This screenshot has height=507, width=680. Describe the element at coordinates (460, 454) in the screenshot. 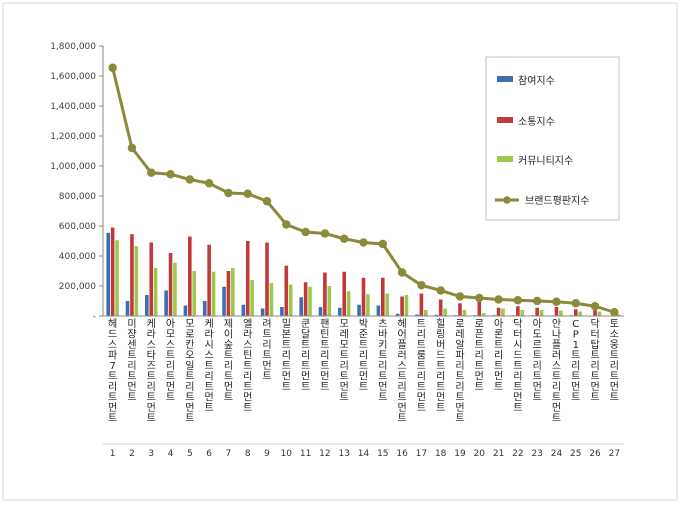

I see `rank-label: 19` at that location.